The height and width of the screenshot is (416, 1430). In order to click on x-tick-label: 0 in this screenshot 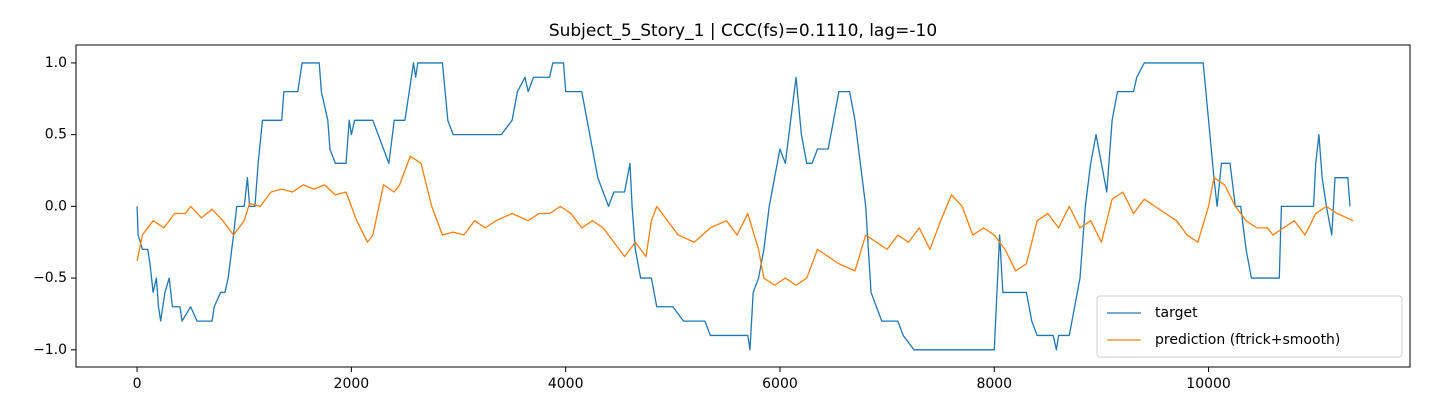, I will do `click(137, 384)`.